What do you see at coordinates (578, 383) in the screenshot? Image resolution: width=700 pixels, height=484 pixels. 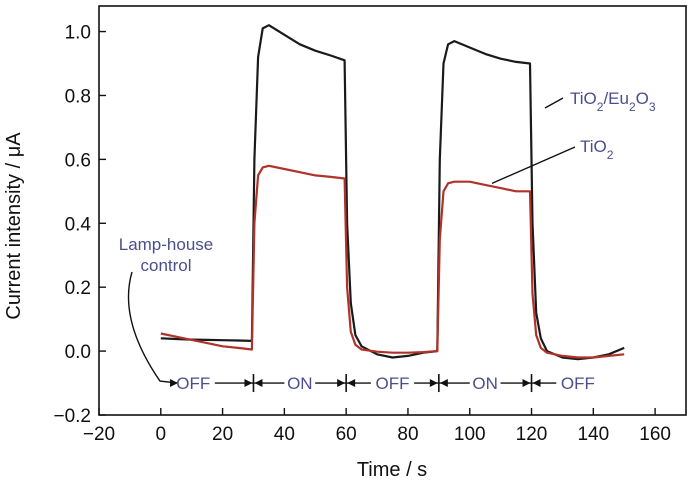 I see `phase-label-5: OFF` at bounding box center [578, 383].